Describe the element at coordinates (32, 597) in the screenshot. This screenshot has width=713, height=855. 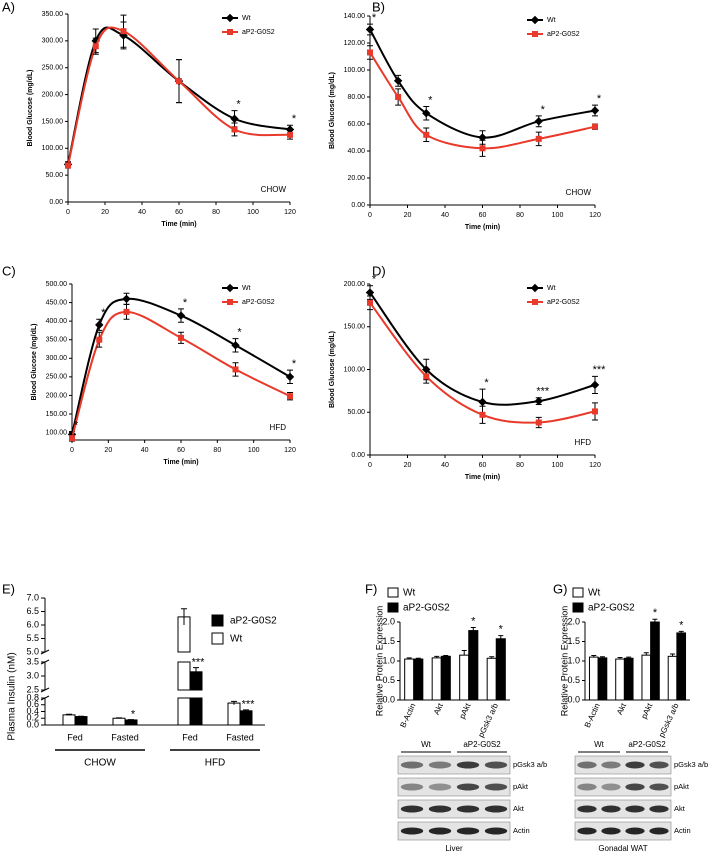
I see `y-tick-label: 7.0` at that location.